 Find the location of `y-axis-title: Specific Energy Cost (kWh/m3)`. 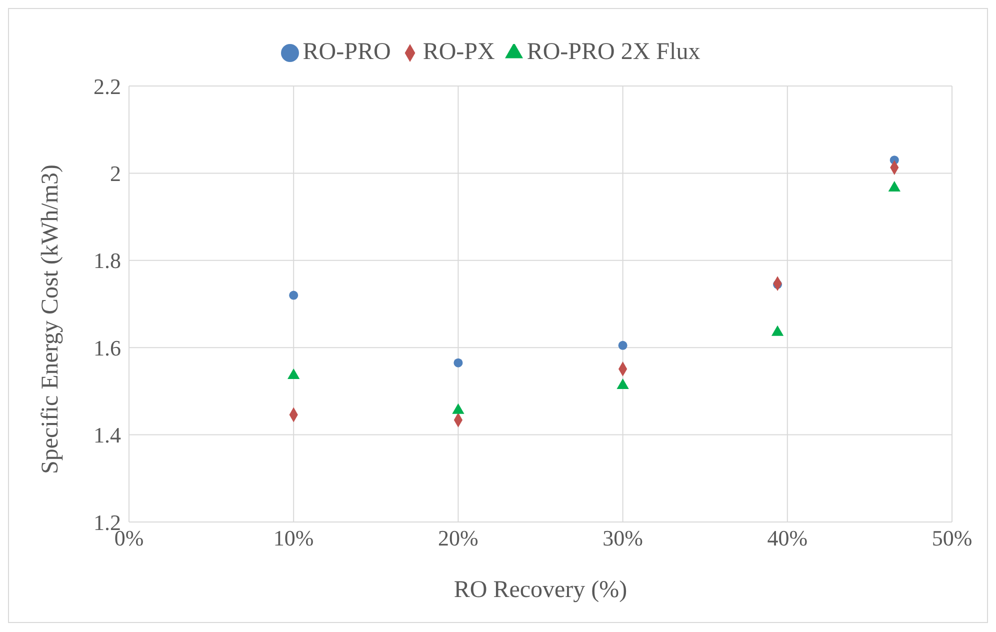

y-axis-title: Specific Energy Cost (kWh/m3) is located at coordinates (51, 319).